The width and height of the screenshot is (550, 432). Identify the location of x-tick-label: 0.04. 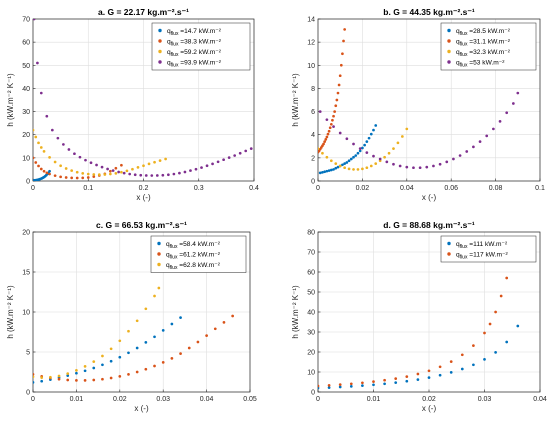
(407, 188).